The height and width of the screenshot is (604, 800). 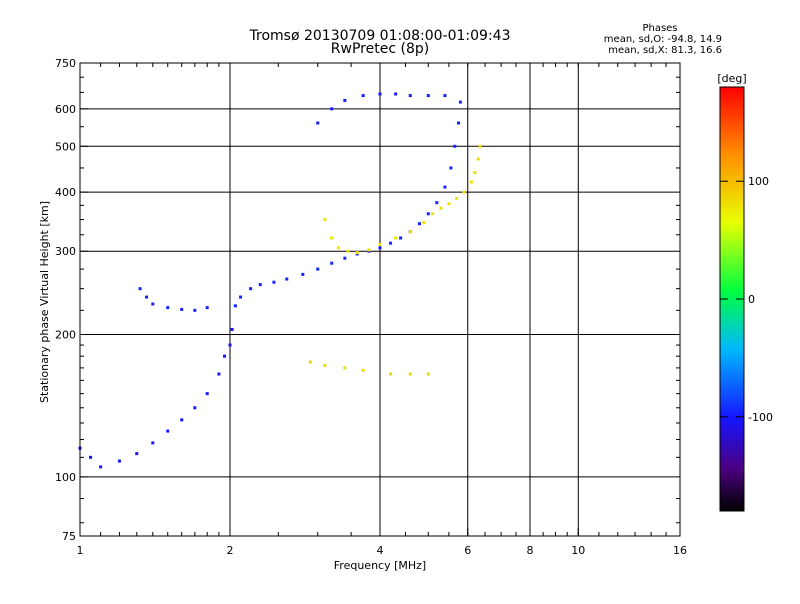 What do you see at coordinates (659, 28) in the screenshot?
I see `stats-heading: Phases` at bounding box center [659, 28].